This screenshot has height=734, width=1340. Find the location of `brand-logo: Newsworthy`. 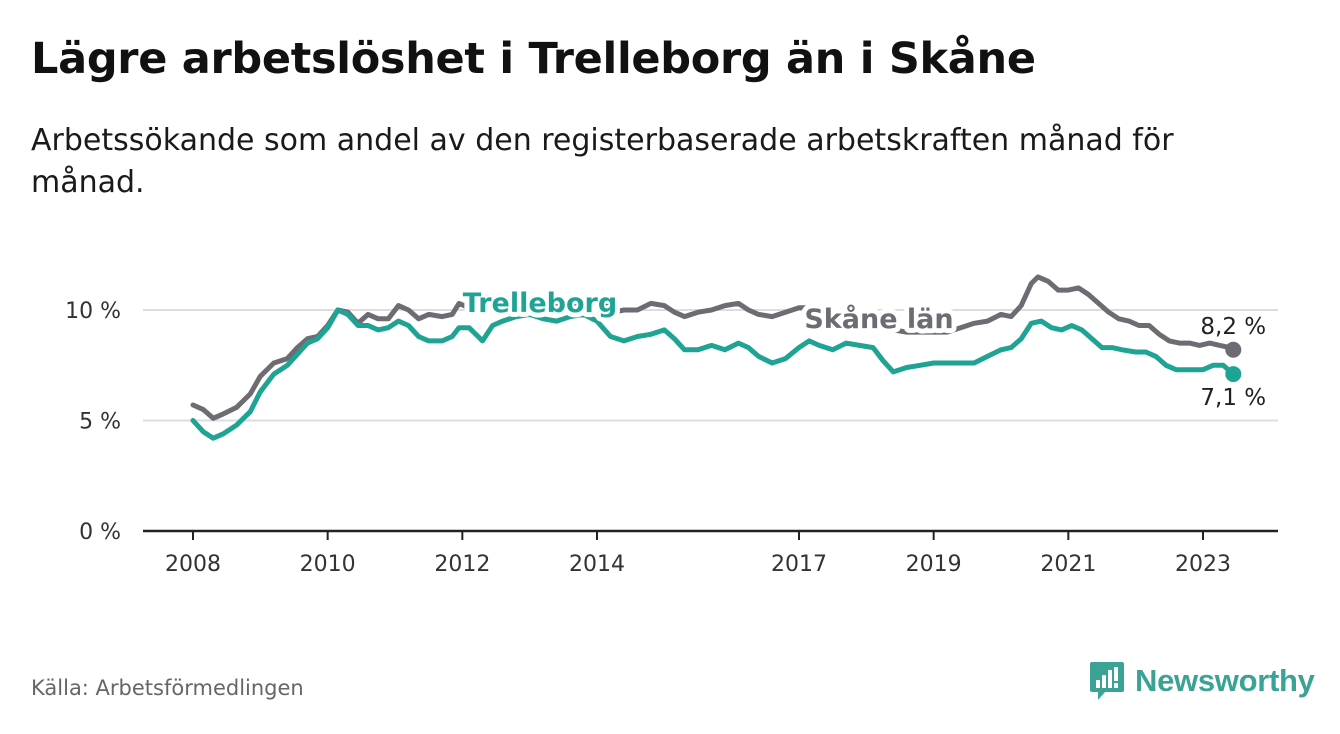

brand-logo: Newsworthy is located at coordinates (1202, 681).